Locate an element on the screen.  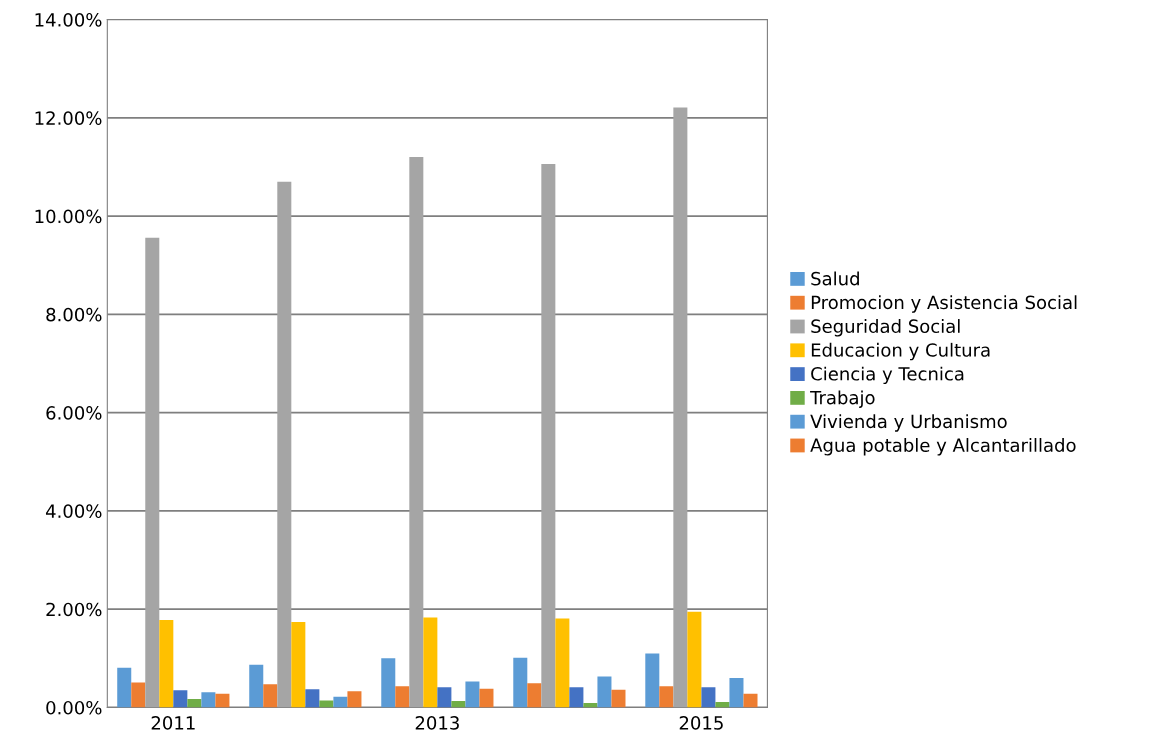
y-tick-label: 8.00% is located at coordinates (74, 314).